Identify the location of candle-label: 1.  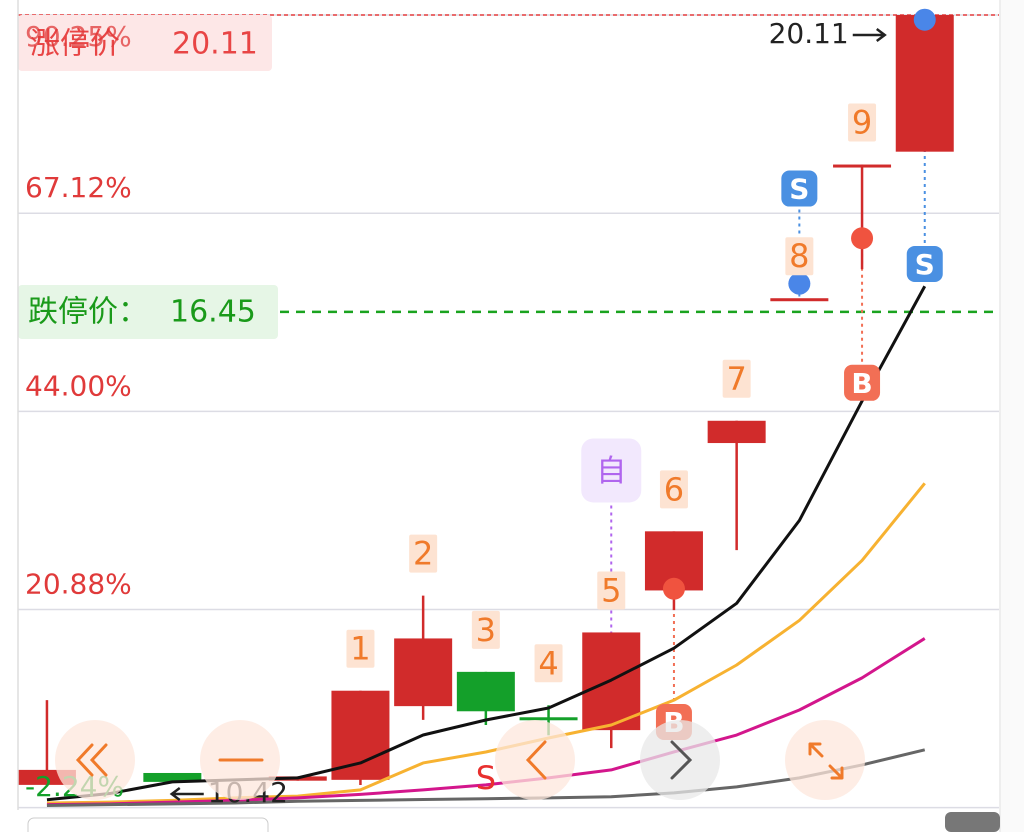
(360, 649).